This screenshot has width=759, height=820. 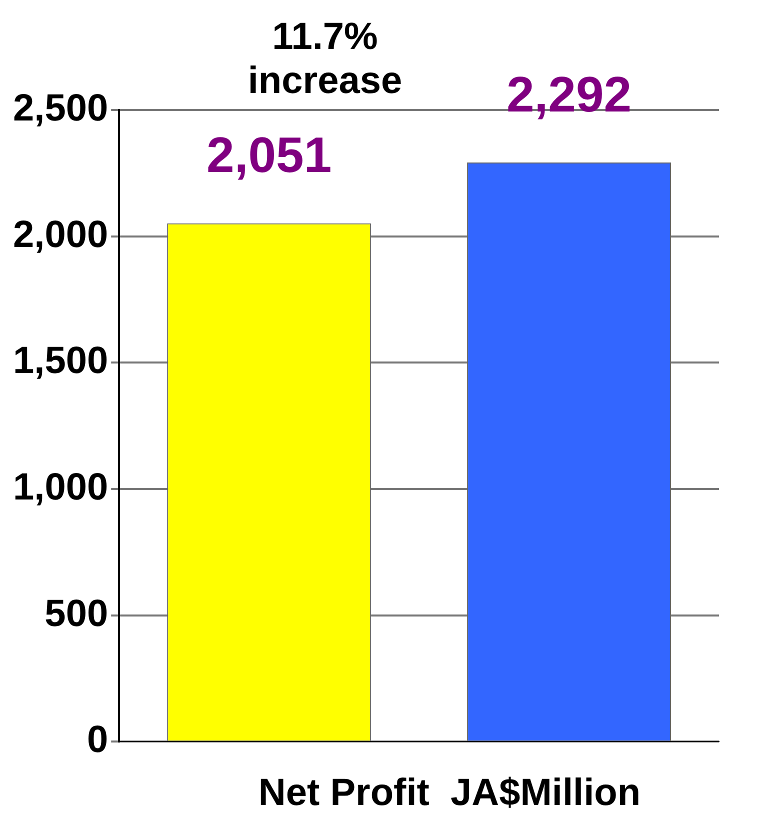 What do you see at coordinates (569, 94) in the screenshot?
I see `data-label: 2,292` at bounding box center [569, 94].